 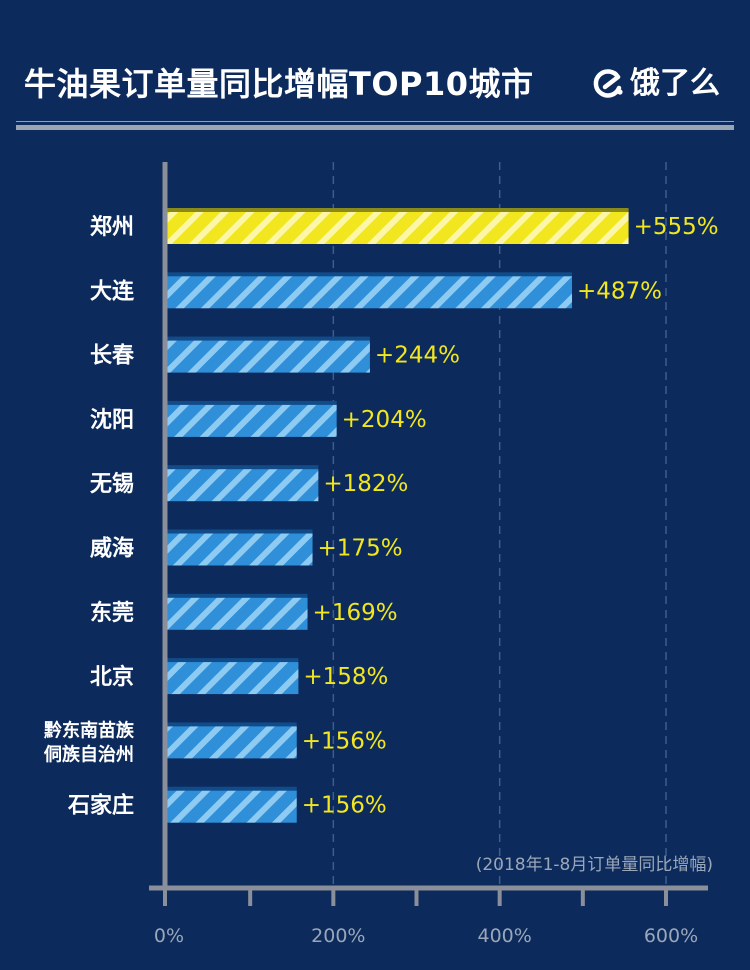 I want to click on category-label: 黔东南苗族, so click(x=89, y=730).